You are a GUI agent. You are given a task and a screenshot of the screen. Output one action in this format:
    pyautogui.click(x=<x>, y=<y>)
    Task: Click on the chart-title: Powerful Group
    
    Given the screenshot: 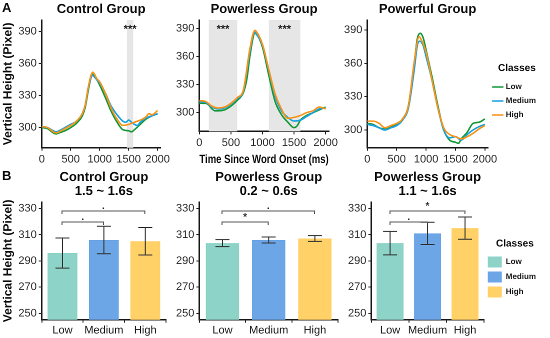 What is the action you would take?
    pyautogui.click(x=427, y=8)
    